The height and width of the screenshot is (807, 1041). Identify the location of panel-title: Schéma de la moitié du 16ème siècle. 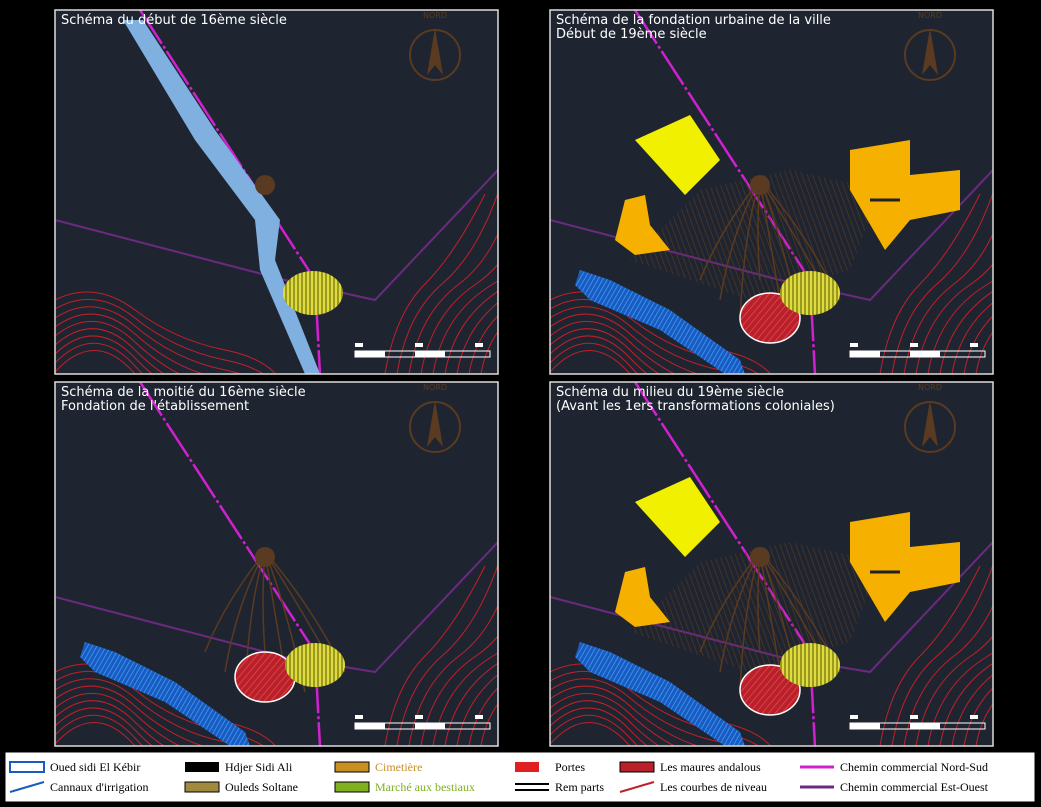
(183, 392).